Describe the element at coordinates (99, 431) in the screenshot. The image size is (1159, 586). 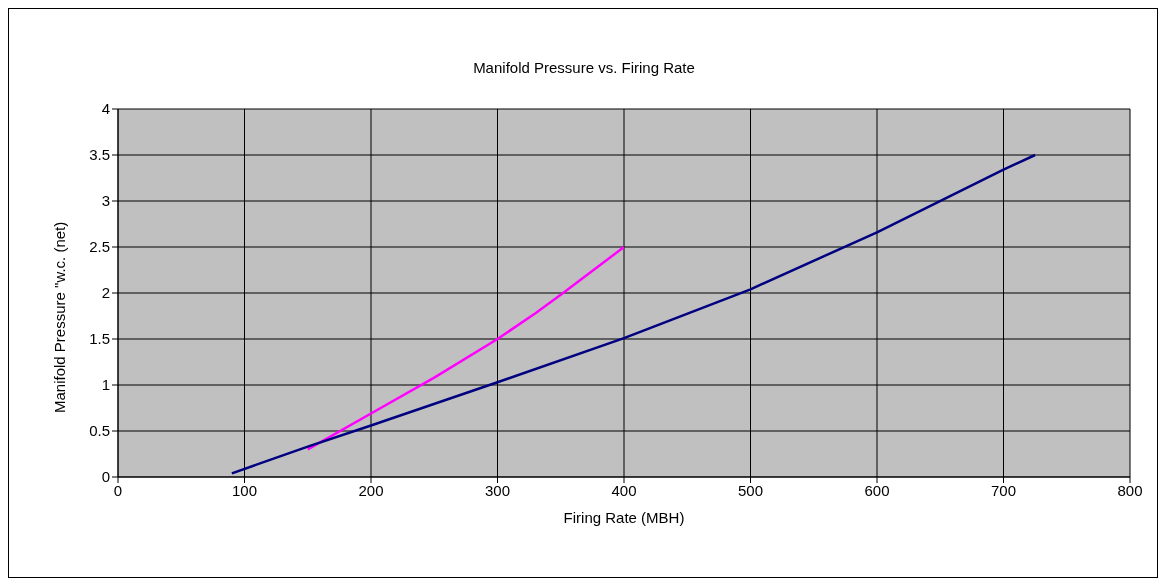
I see `y-tick-label: 0.5` at that location.